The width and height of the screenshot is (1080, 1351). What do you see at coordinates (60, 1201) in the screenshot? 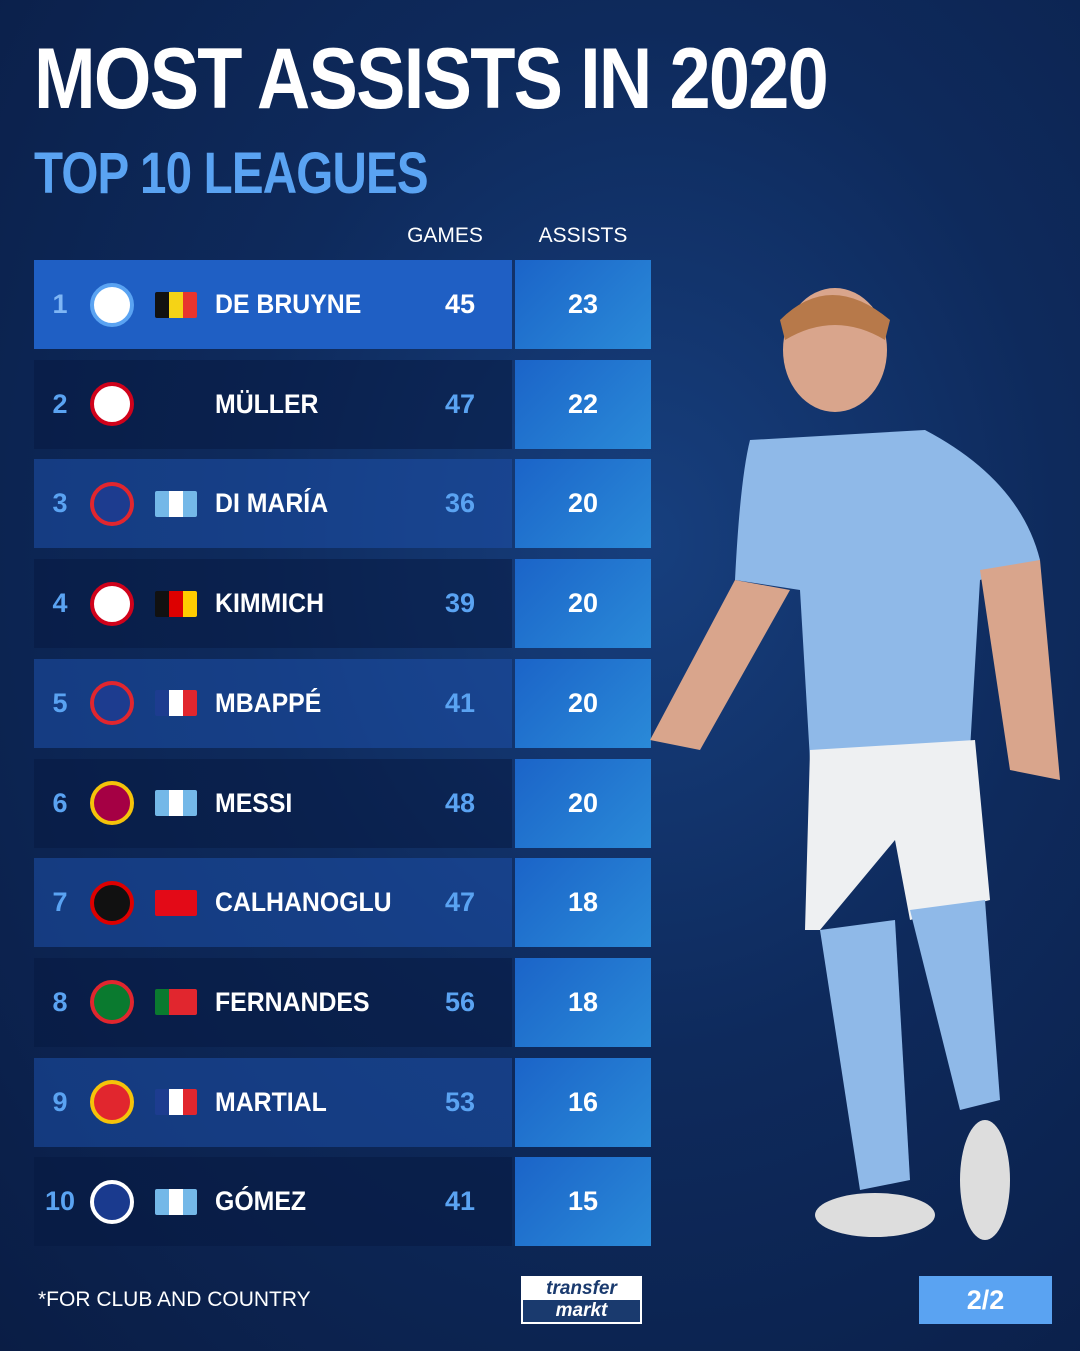
I see `rank: 10` at bounding box center [60, 1201].